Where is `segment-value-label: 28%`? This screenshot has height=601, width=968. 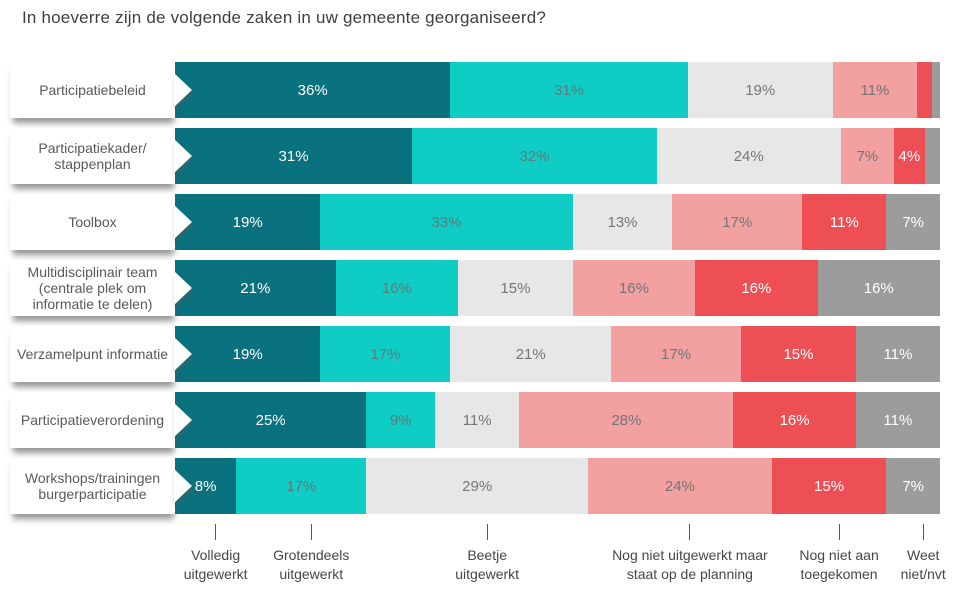
segment-value-label: 28% is located at coordinates (626, 420).